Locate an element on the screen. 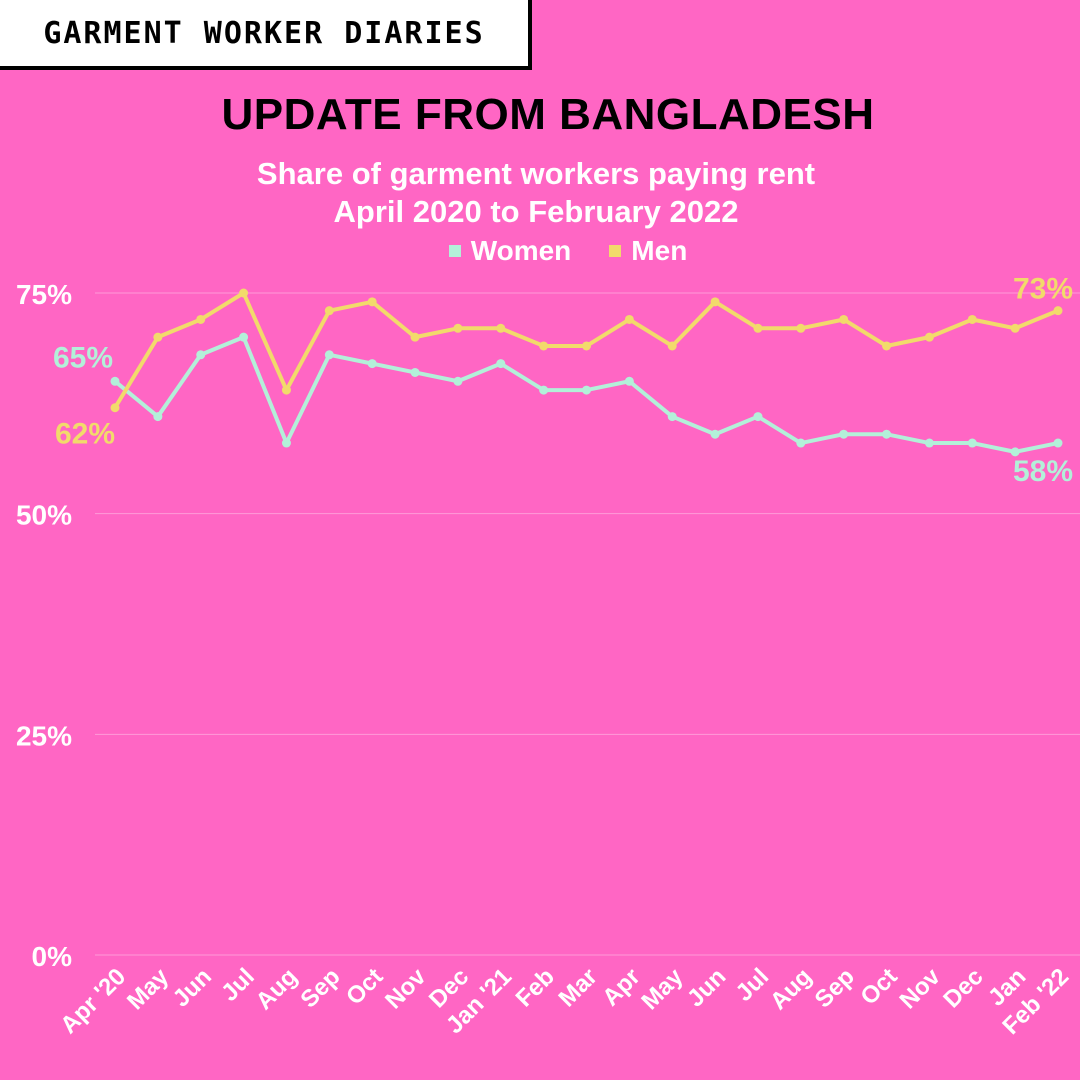 Image resolution: width=1080 pixels, height=1080 pixels. y-tick-label: 25% is located at coordinates (44, 735).